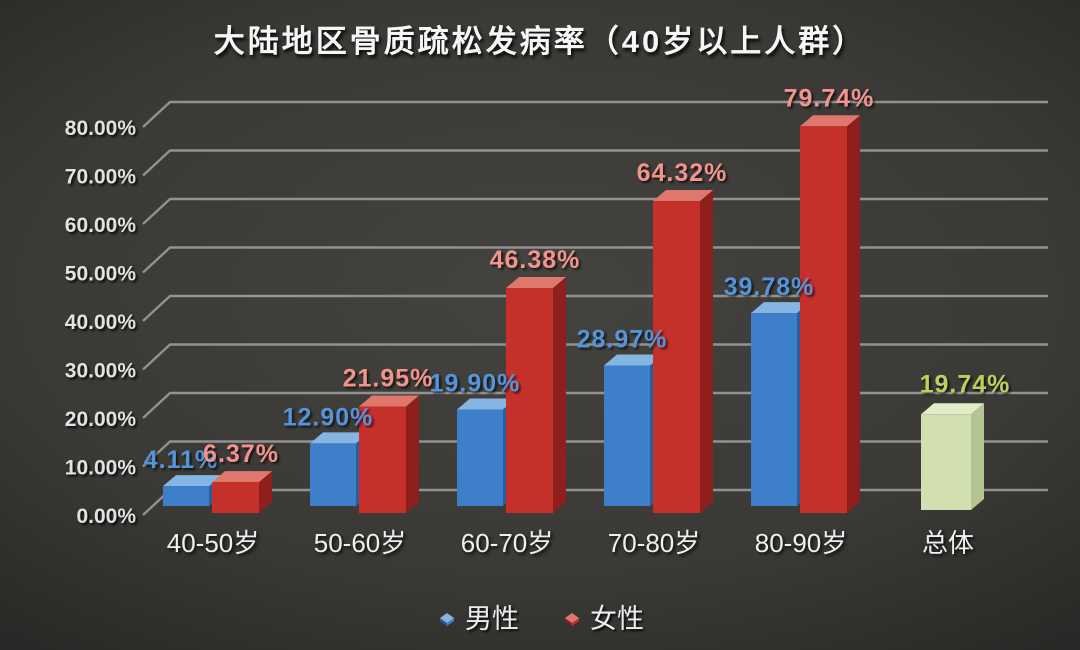 The width and height of the screenshot is (1080, 650). I want to click on category-label-80-90岁: 80-90岁, so click(801, 543).